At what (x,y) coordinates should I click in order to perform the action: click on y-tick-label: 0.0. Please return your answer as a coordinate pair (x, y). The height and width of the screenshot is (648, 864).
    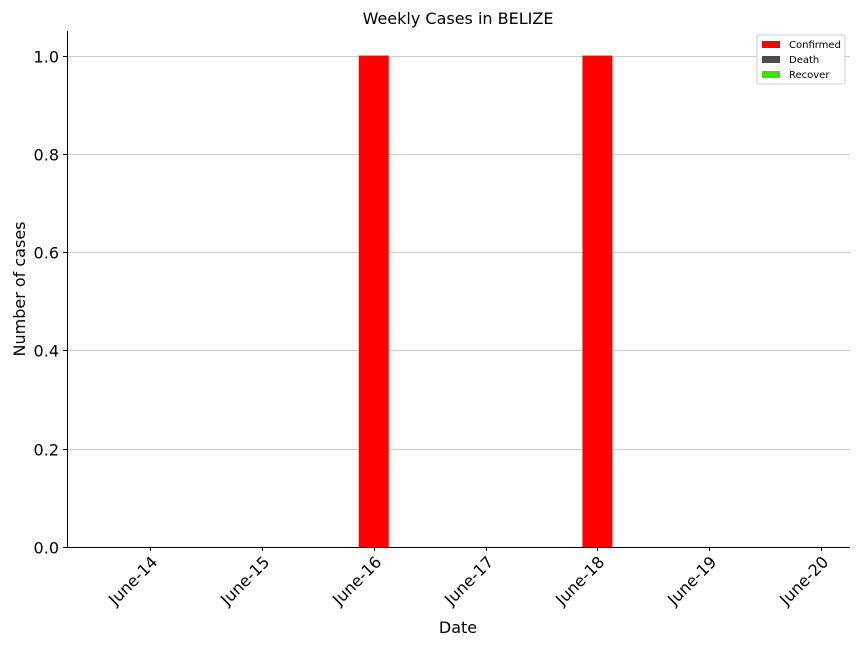
    Looking at the image, I should click on (46, 548).